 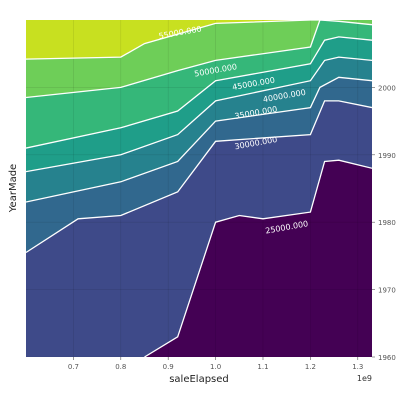 I want to click on x-tick-label: 1.2, so click(x=310, y=367).